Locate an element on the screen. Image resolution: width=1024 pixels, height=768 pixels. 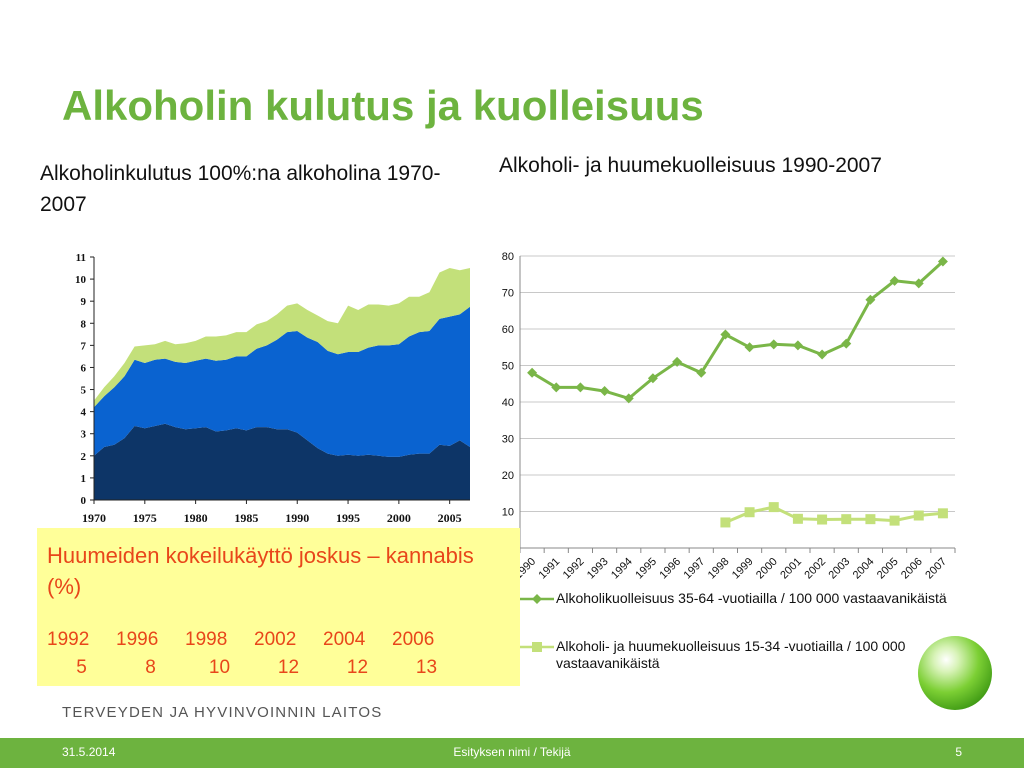
area-x-tick-label: 1985 is located at coordinates (246, 518).